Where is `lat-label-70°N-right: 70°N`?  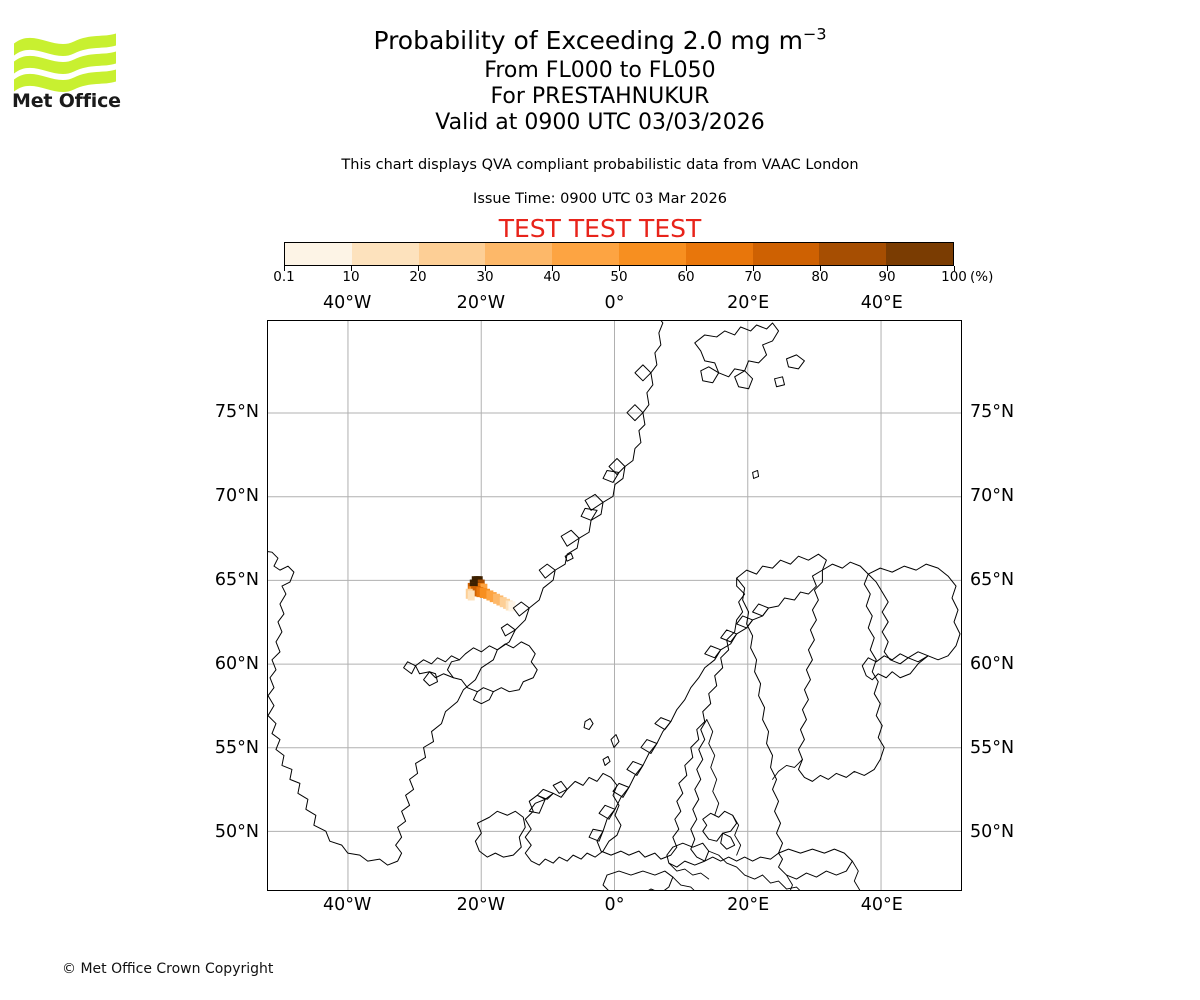 lat-label-70°N-right: 70°N is located at coordinates (992, 496).